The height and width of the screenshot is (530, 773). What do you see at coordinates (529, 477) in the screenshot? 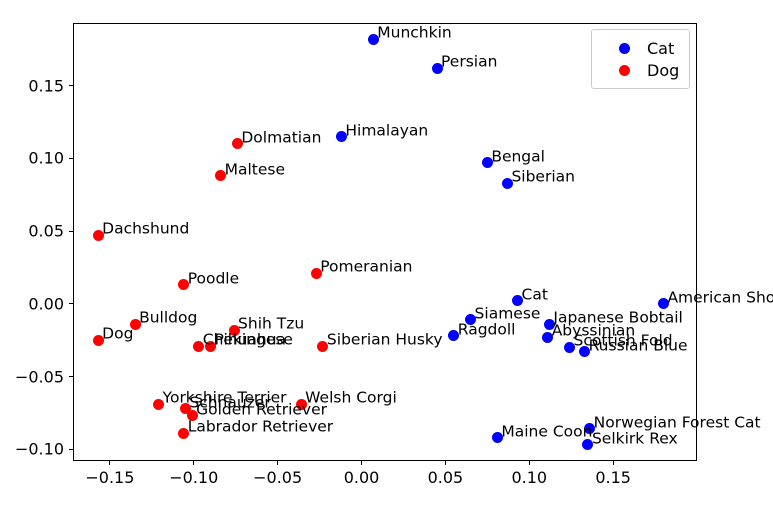
I see `x-tick-label: 0.10` at bounding box center [529, 477].